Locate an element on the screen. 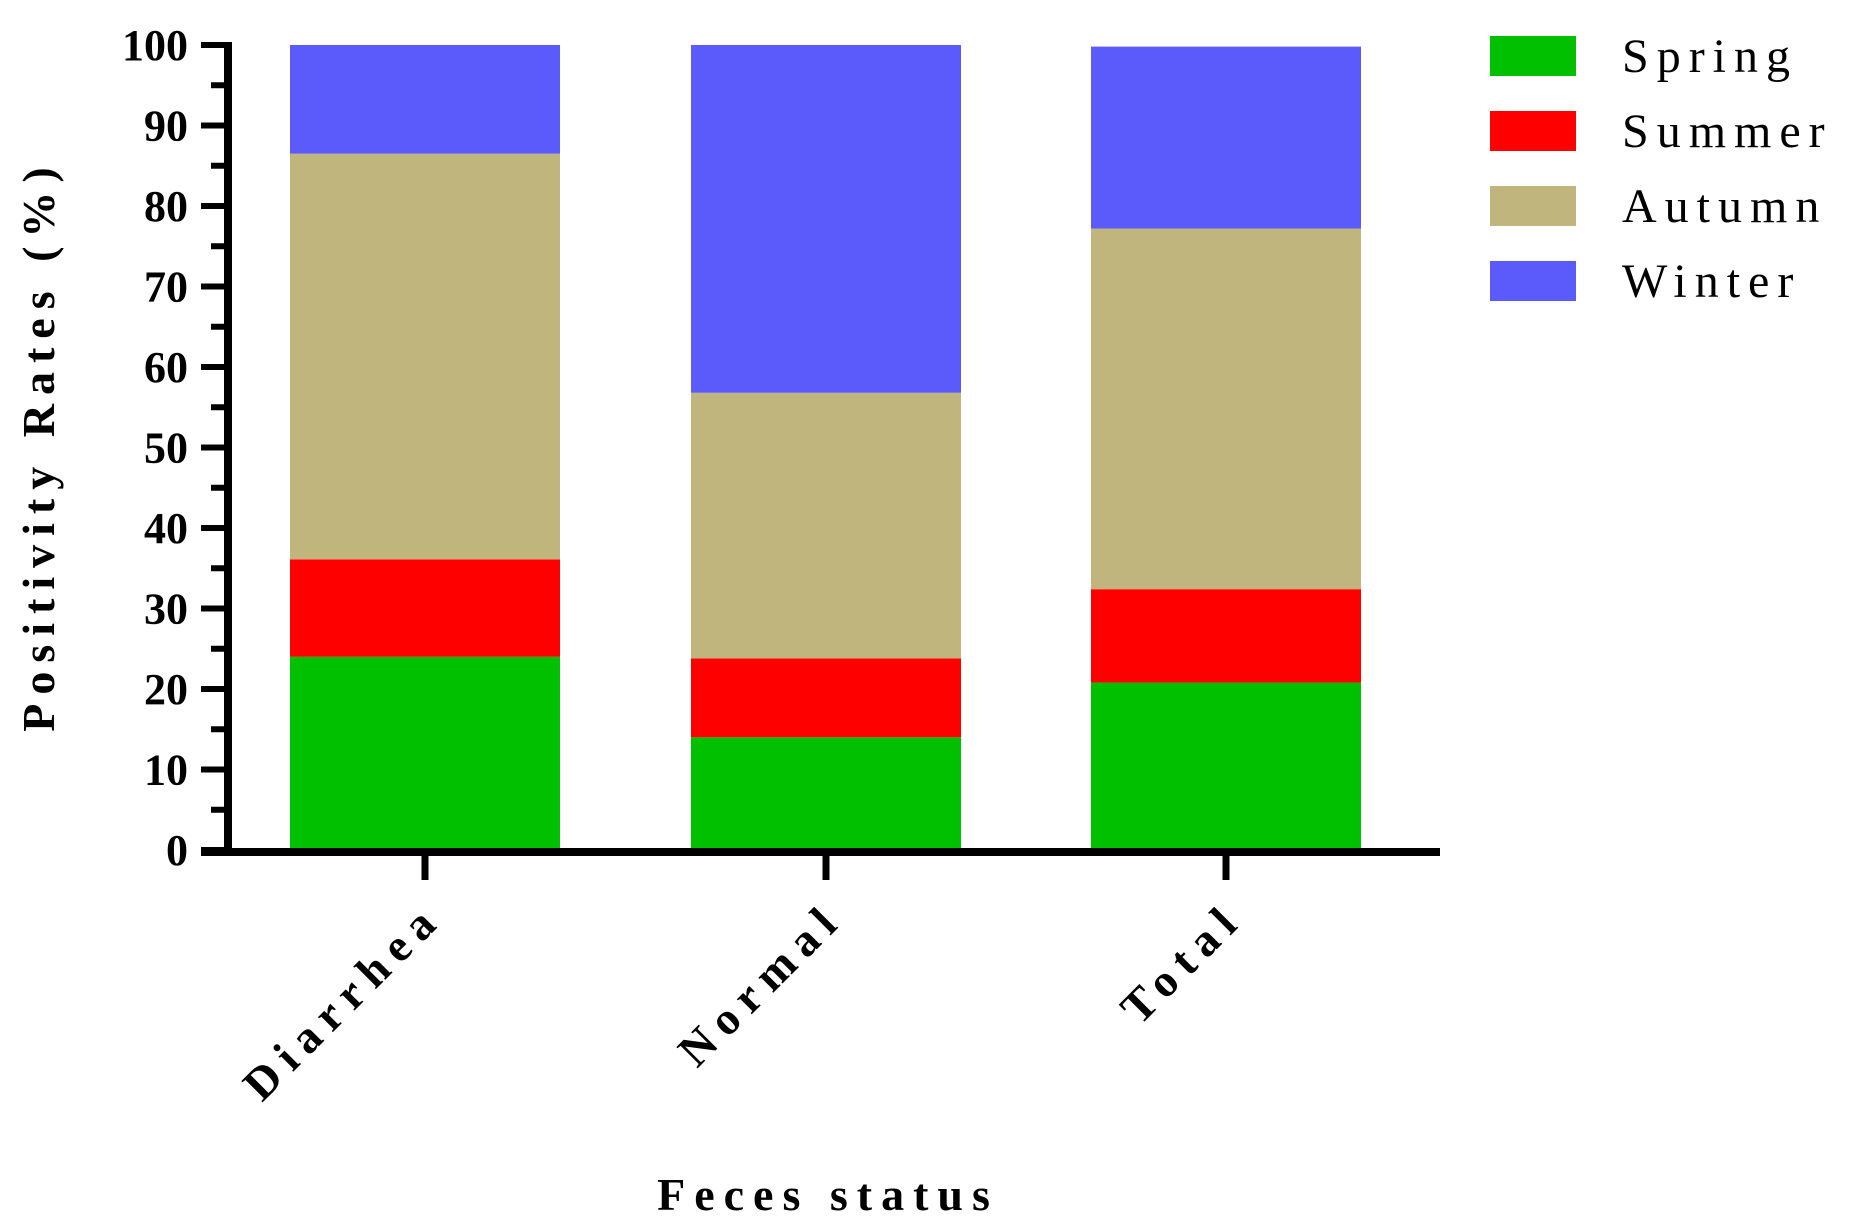  y-ticks-group: 0 10 20 30 40 50 60 70 80 90 100 is located at coordinates (175, 448).